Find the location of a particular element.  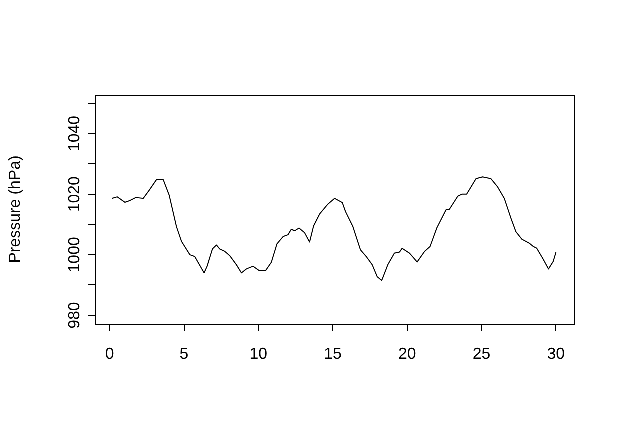

y-axis-title: Pressure (hPa) is located at coordinates (15, 210).